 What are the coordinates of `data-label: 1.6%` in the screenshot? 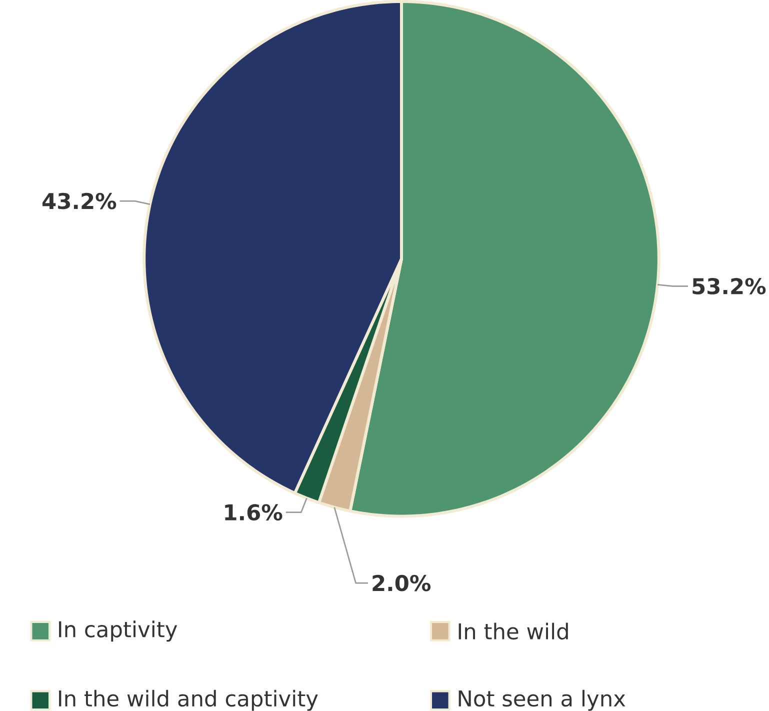 It's located at (253, 512).